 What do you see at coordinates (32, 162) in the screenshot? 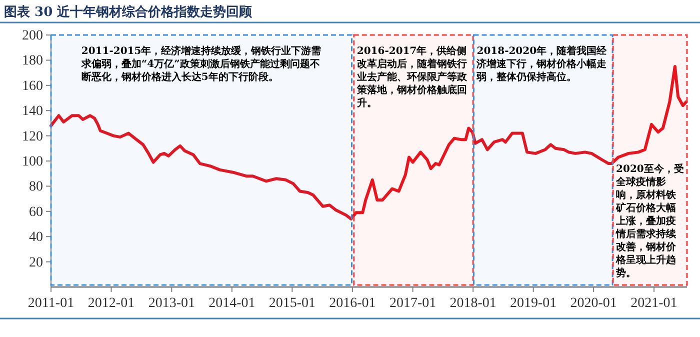
I see `y-tick-label: 100` at bounding box center [32, 162].